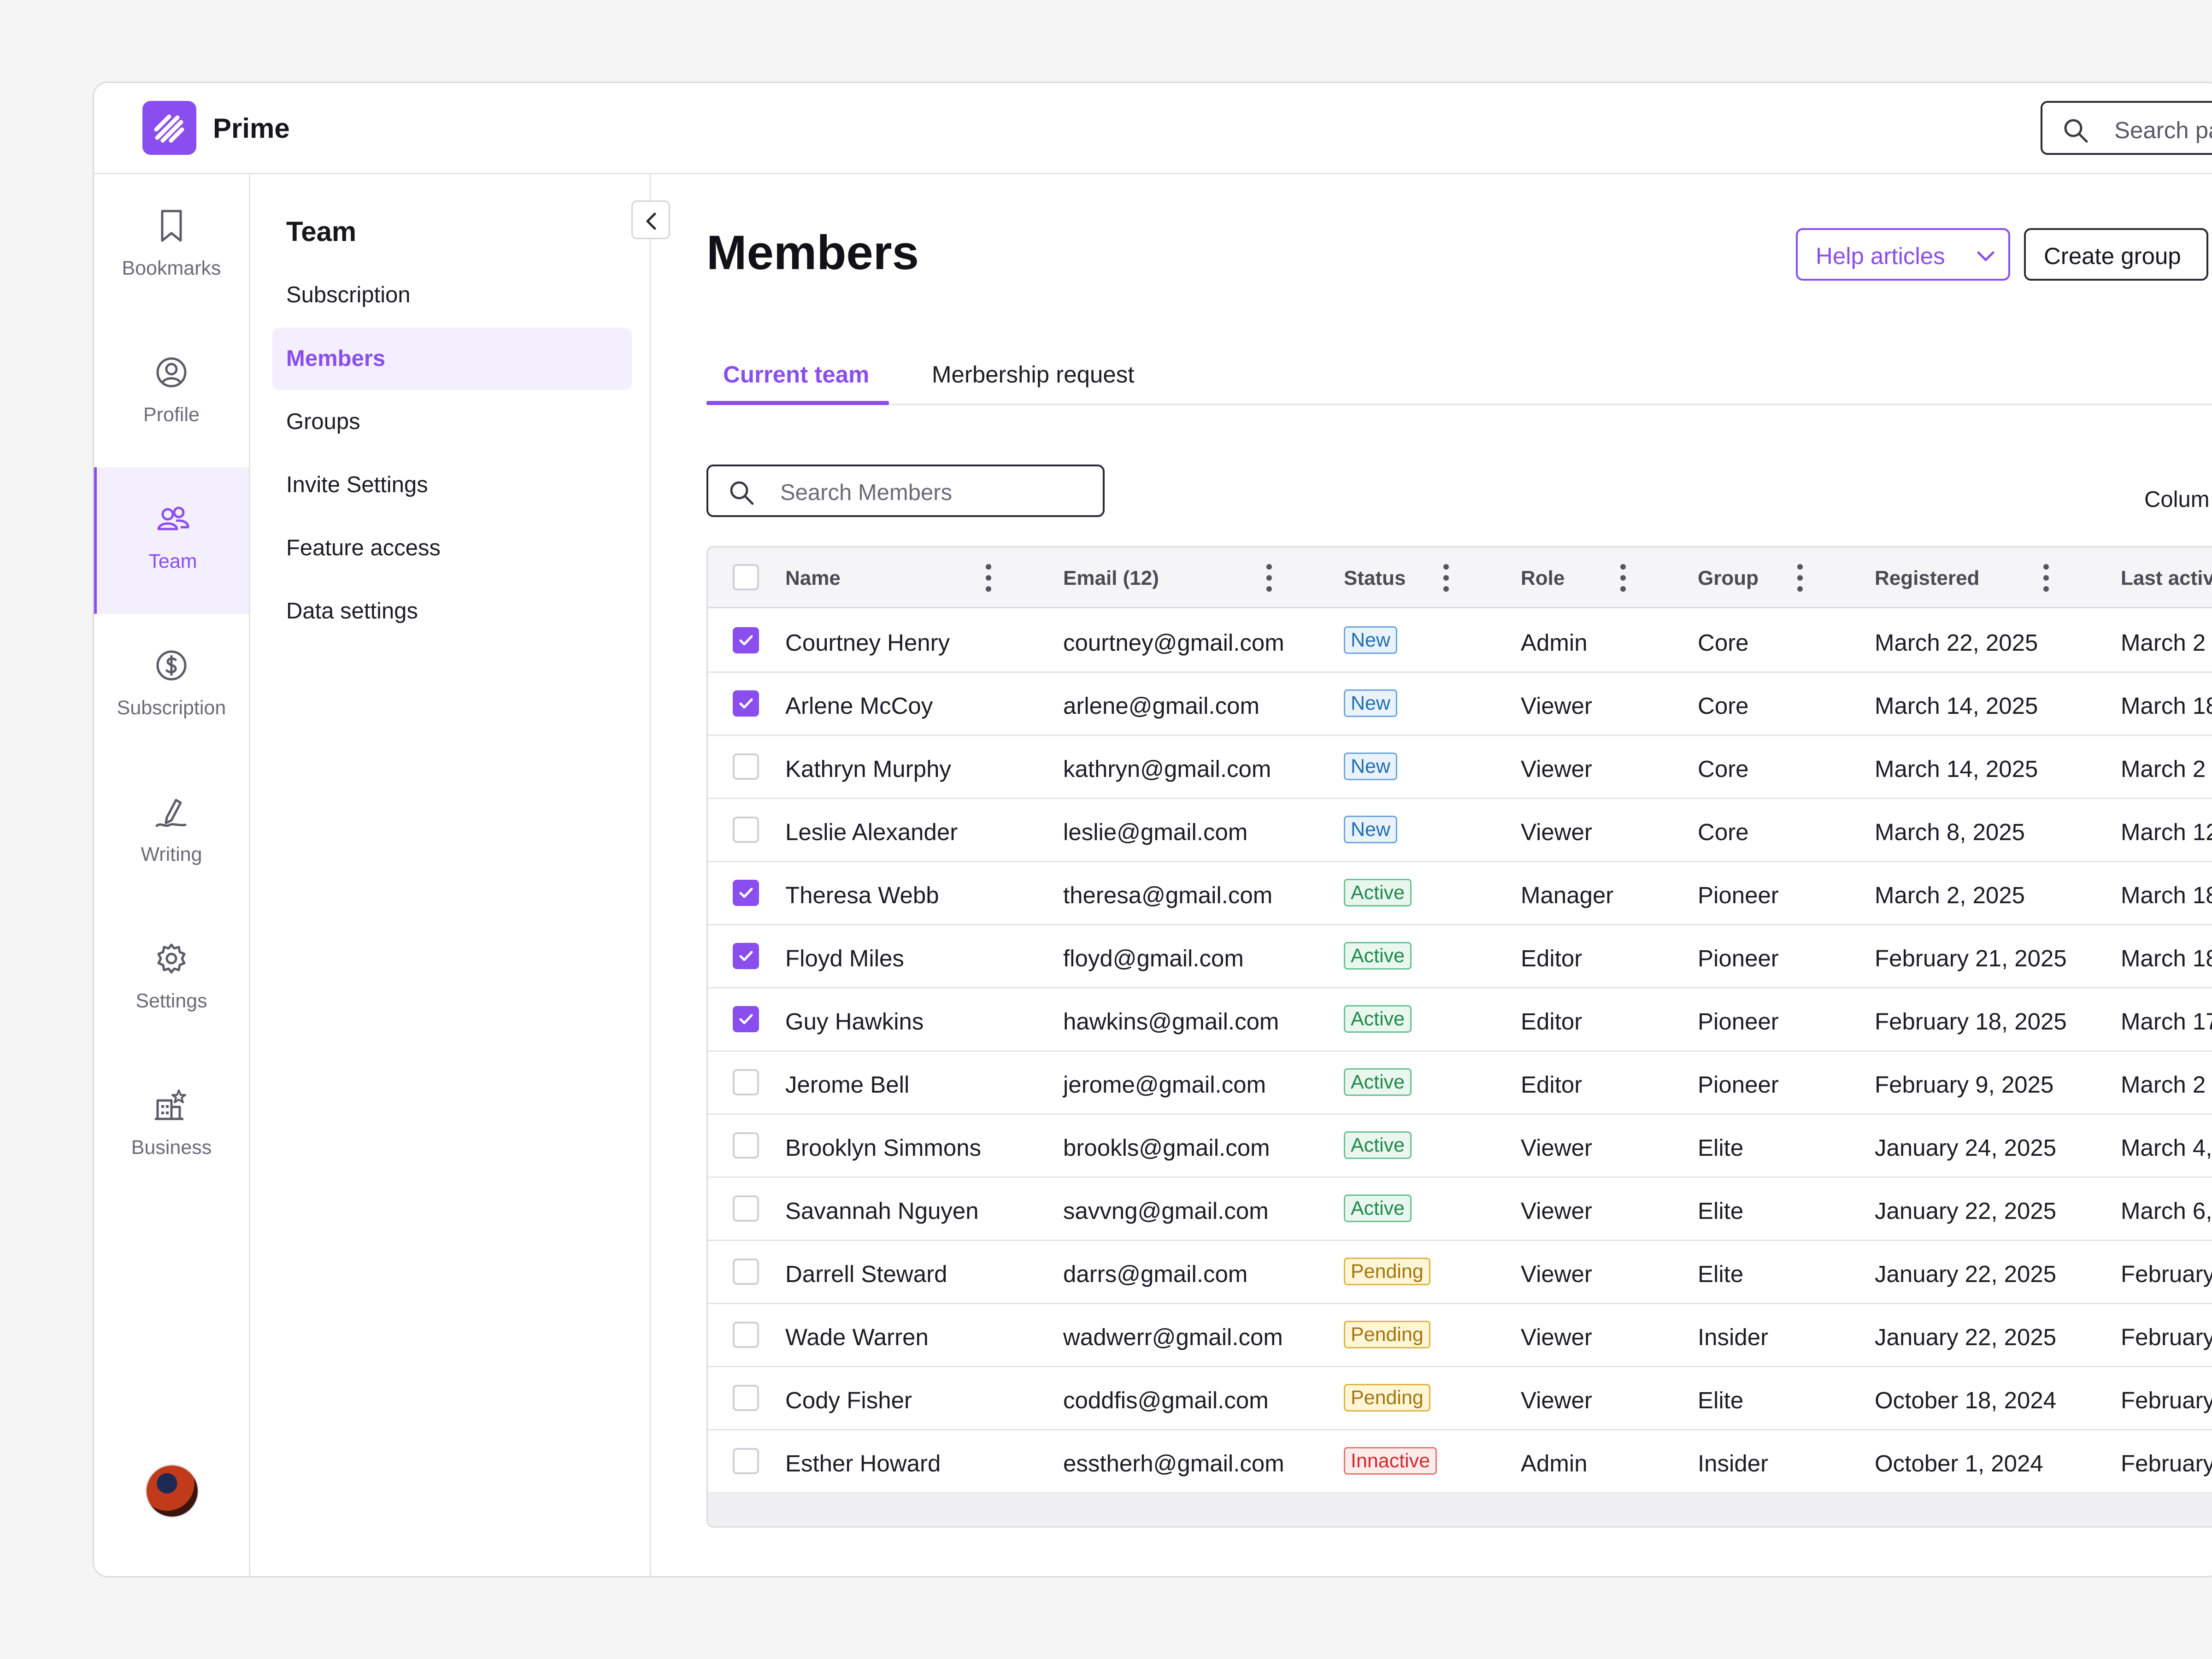  I want to click on subnav-item-invite-settings: Invite Settings, so click(357, 484).